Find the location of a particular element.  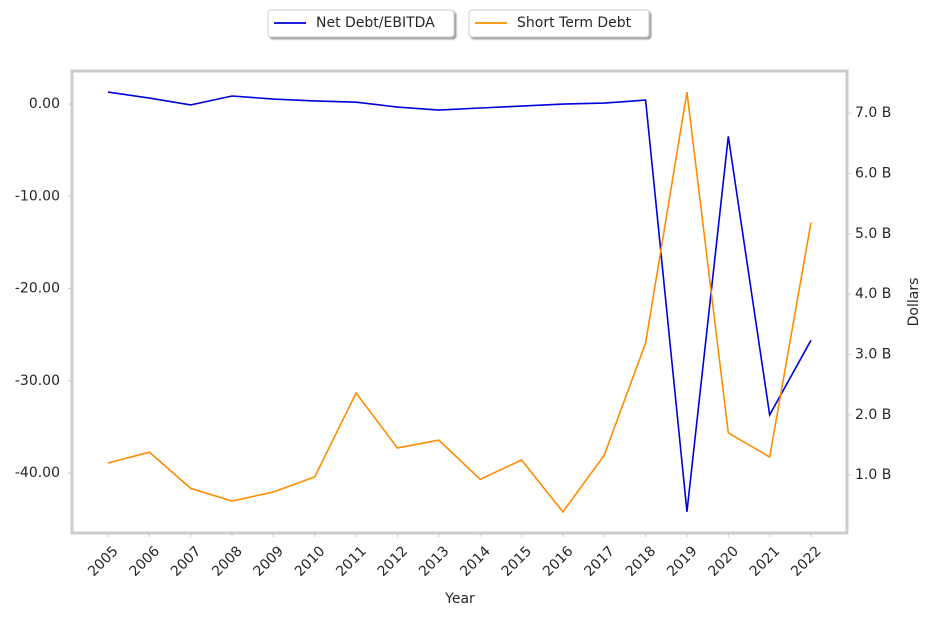

x-tick-label: 2012 is located at coordinates (393, 561).